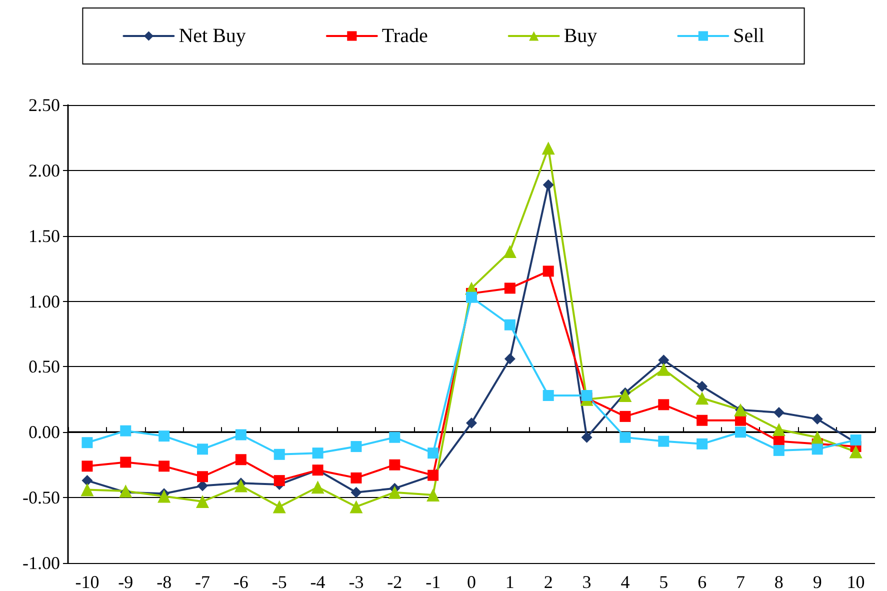 The width and height of the screenshot is (887, 591). I want to click on y-tick-label: 2.00, so click(44, 170).